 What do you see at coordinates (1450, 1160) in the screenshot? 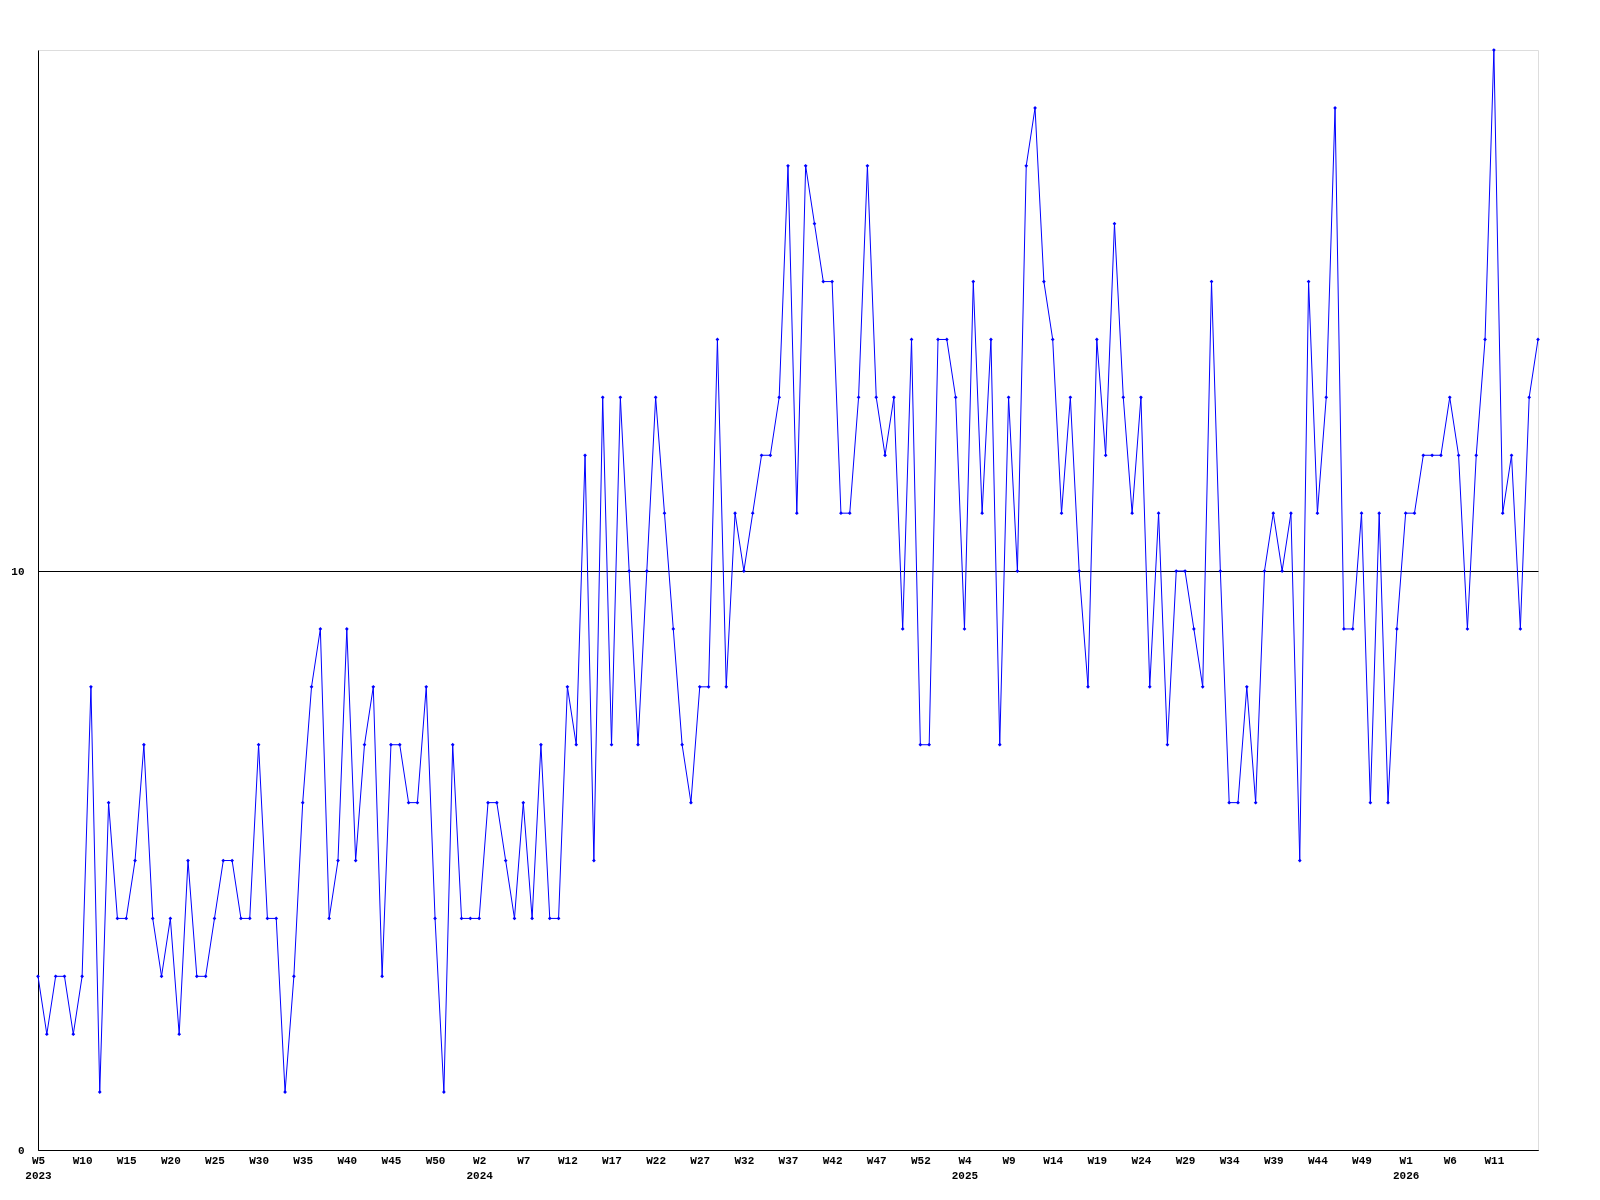
I see `x-tick-label: W6` at bounding box center [1450, 1160].